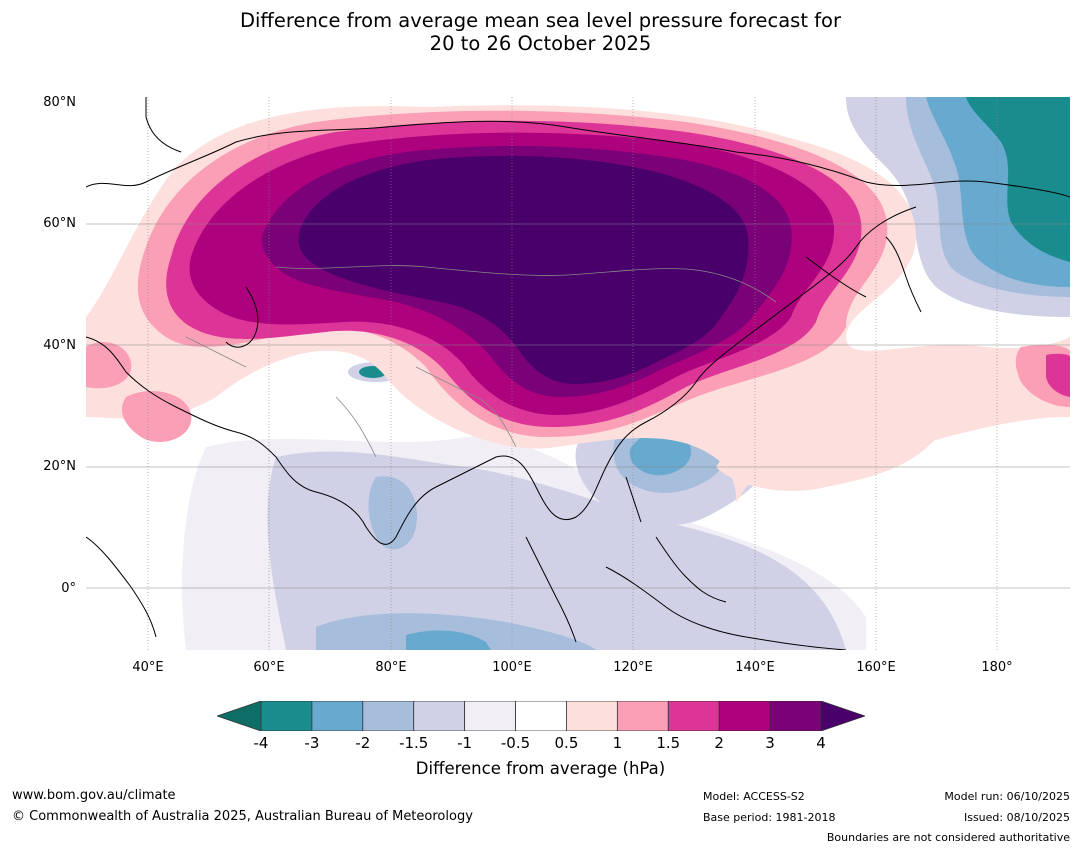  What do you see at coordinates (1016, 817) in the screenshot?
I see `issued-text: Issued: 08/10/2025` at bounding box center [1016, 817].